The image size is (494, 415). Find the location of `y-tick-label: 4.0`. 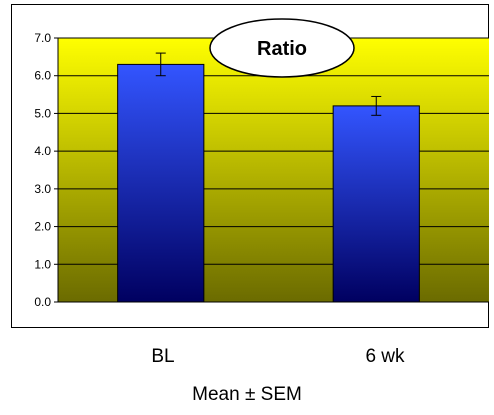

y-tick-label: 4.0 is located at coordinates (42, 151).